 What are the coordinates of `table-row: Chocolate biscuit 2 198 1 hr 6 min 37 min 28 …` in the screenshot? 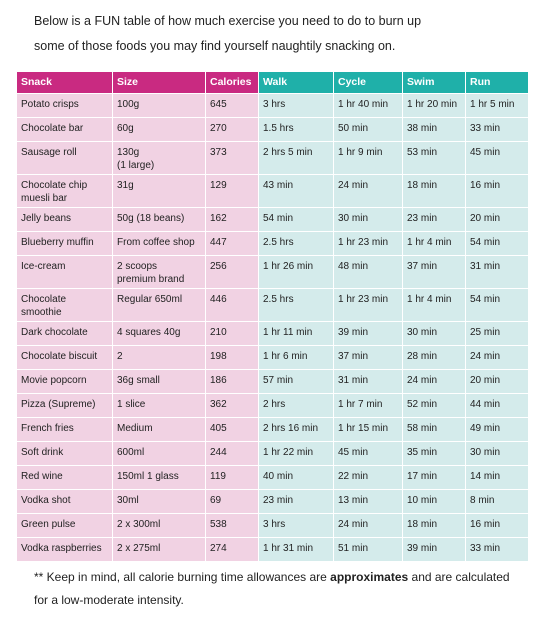 It's located at (272, 357).